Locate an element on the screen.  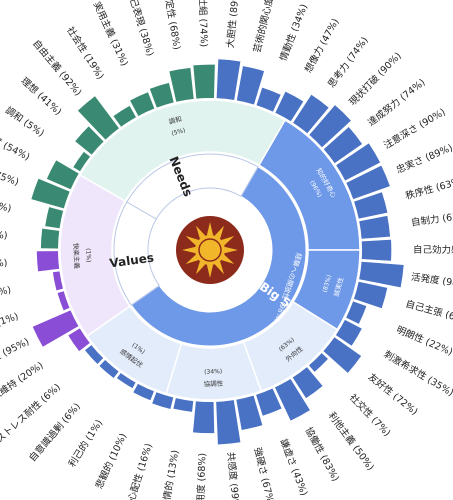
outer-label-22: 共感度 (99%) is located at coordinates (234, 475).